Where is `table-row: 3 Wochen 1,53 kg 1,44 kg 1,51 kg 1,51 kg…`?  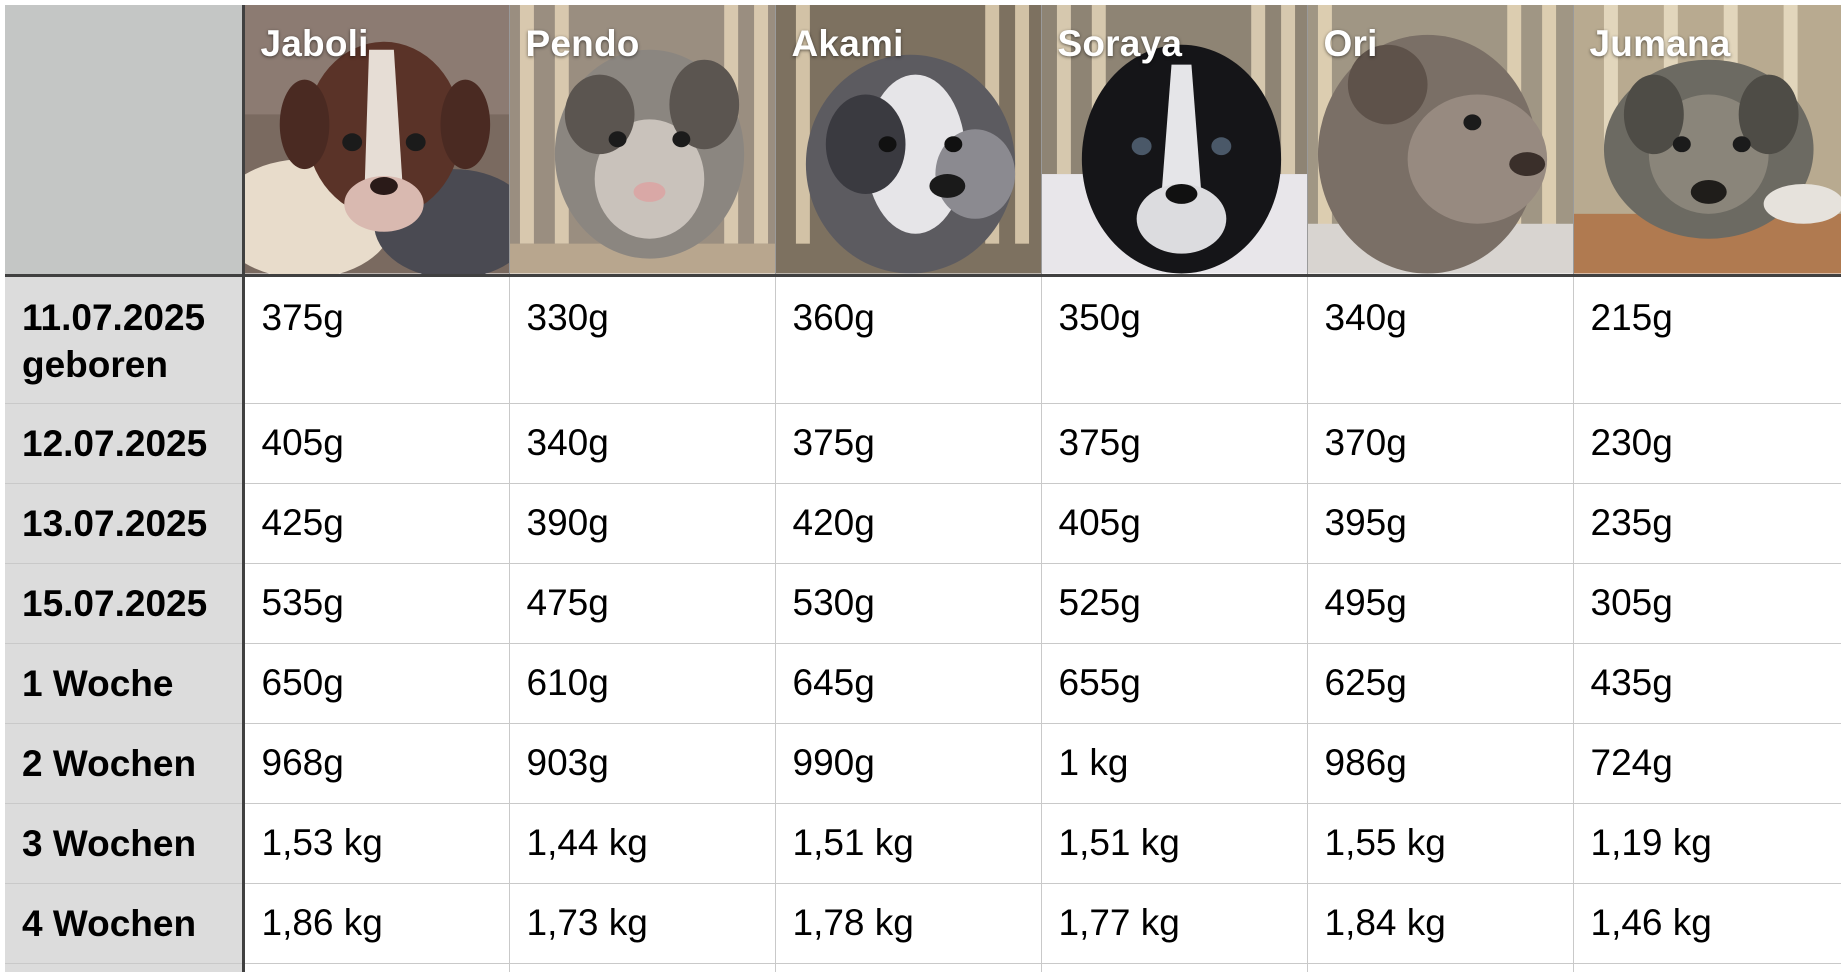
table-row: 3 Wochen 1,53 kg 1,44 kg 1,51 kg 1,51 kg… is located at coordinates (923, 843).